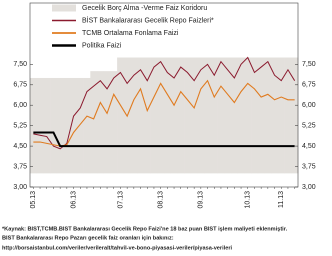 The image size is (332, 256). I want to click on y-tick-label: 5,25, so click(20, 126).